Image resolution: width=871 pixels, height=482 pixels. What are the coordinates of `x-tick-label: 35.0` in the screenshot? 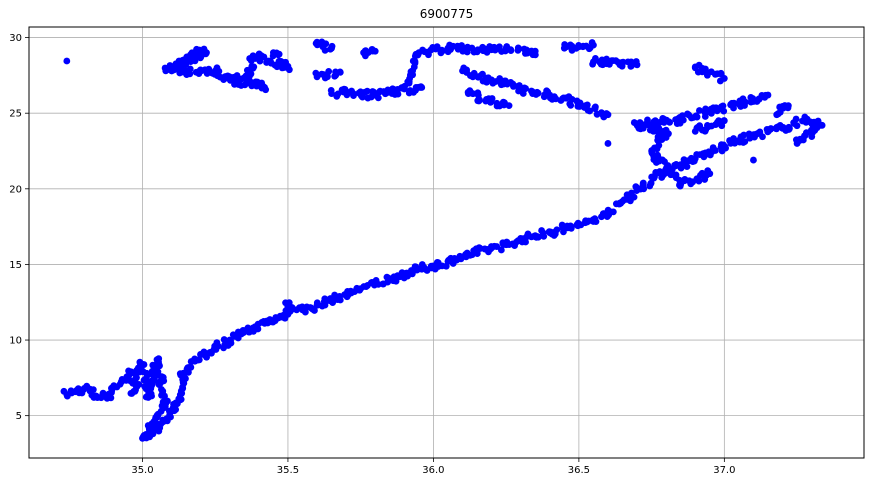 It's located at (142, 470).